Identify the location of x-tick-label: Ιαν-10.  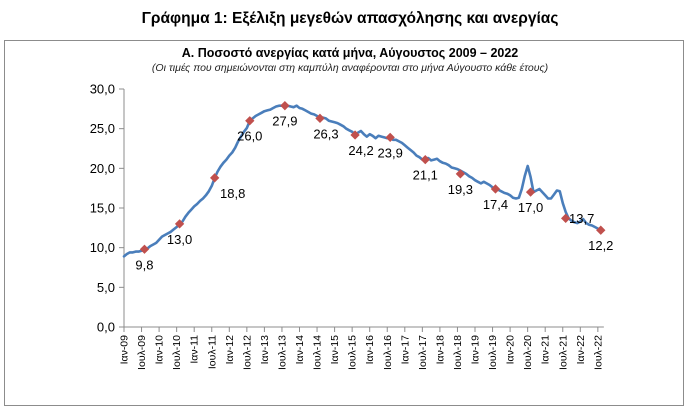
(160, 350).